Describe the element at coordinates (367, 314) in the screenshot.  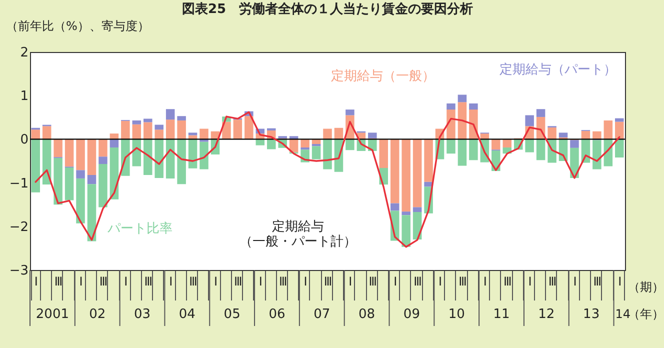
I see `text: 08` at that location.